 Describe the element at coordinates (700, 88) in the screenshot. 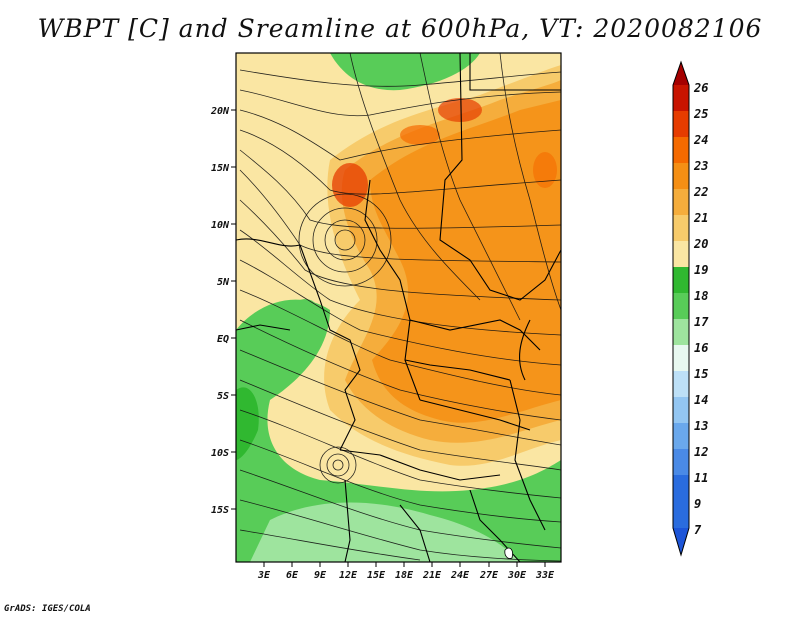

I see `colorbar-label-26: 26` at that location.